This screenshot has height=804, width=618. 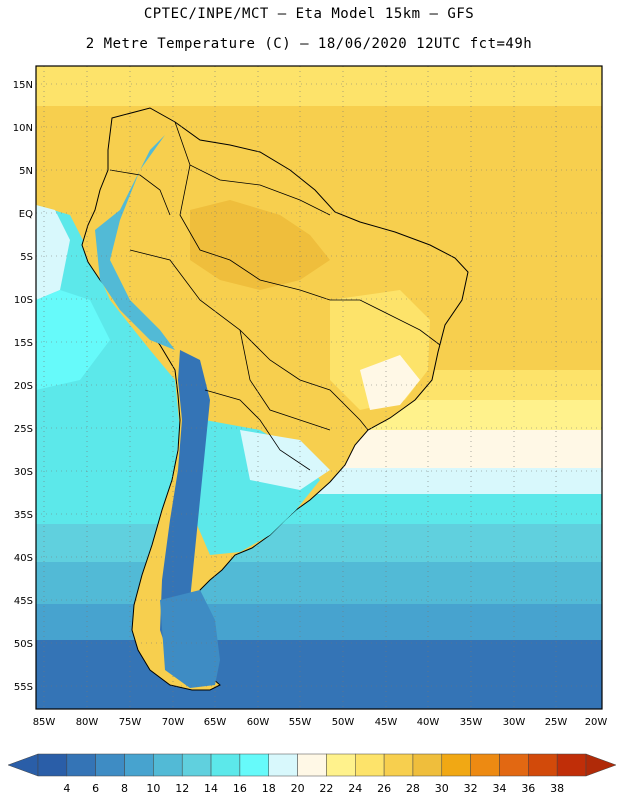 I want to click on pampas-light, so click(x=285, y=460).